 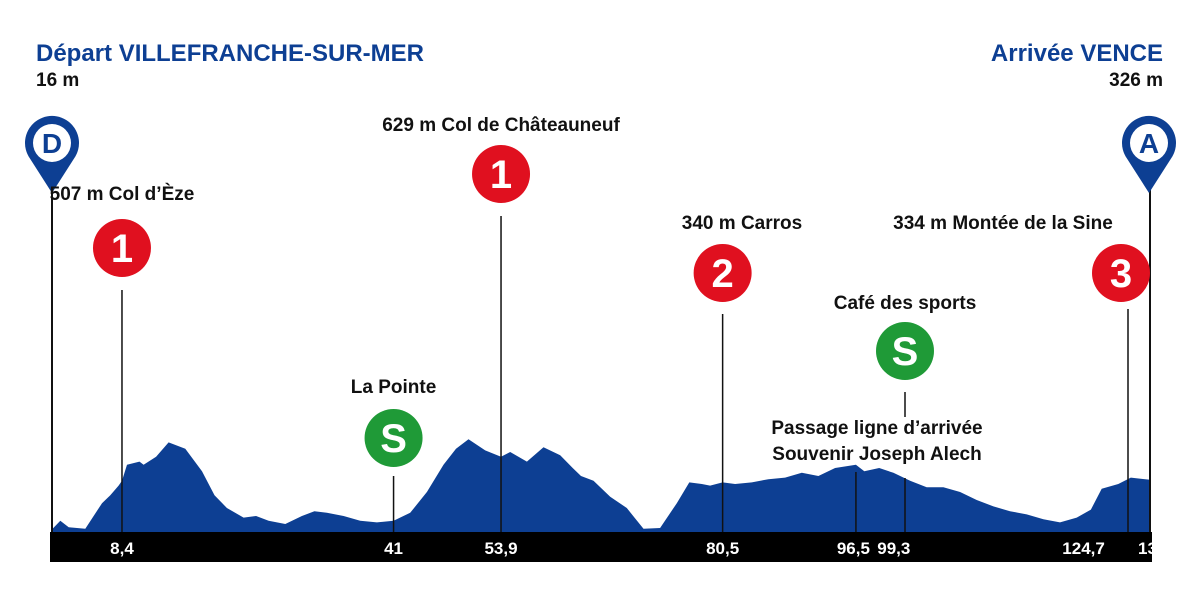 What do you see at coordinates (876, 428) in the screenshot?
I see `annotation-label: Passage ligne d’arrivée` at bounding box center [876, 428].